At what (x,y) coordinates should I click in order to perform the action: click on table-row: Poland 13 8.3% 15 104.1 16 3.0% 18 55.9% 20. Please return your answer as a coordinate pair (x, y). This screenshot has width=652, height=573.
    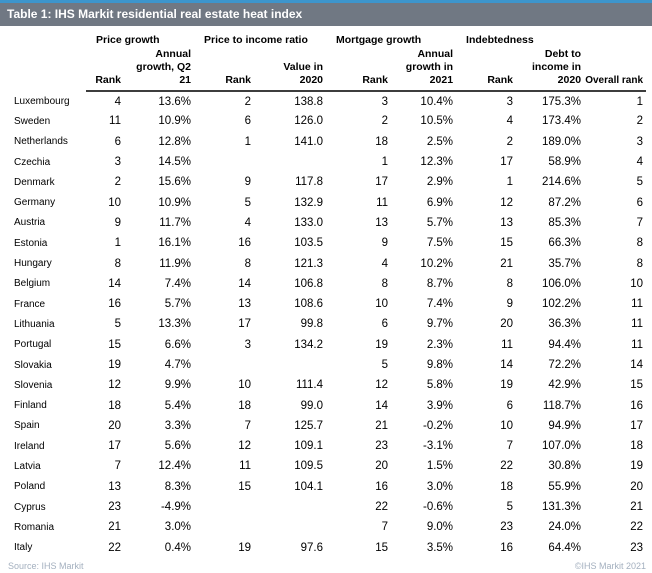
    Looking at the image, I should click on (326, 487).